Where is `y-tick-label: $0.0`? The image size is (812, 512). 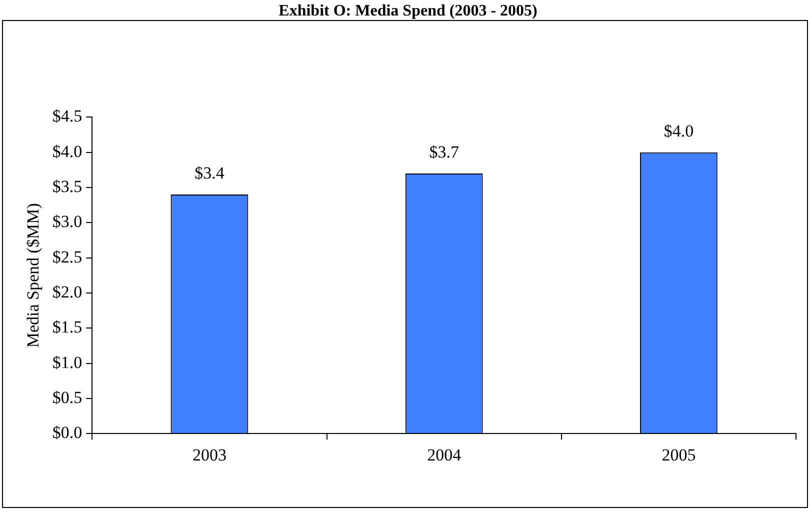 y-tick-label: $0.0 is located at coordinates (67, 432).